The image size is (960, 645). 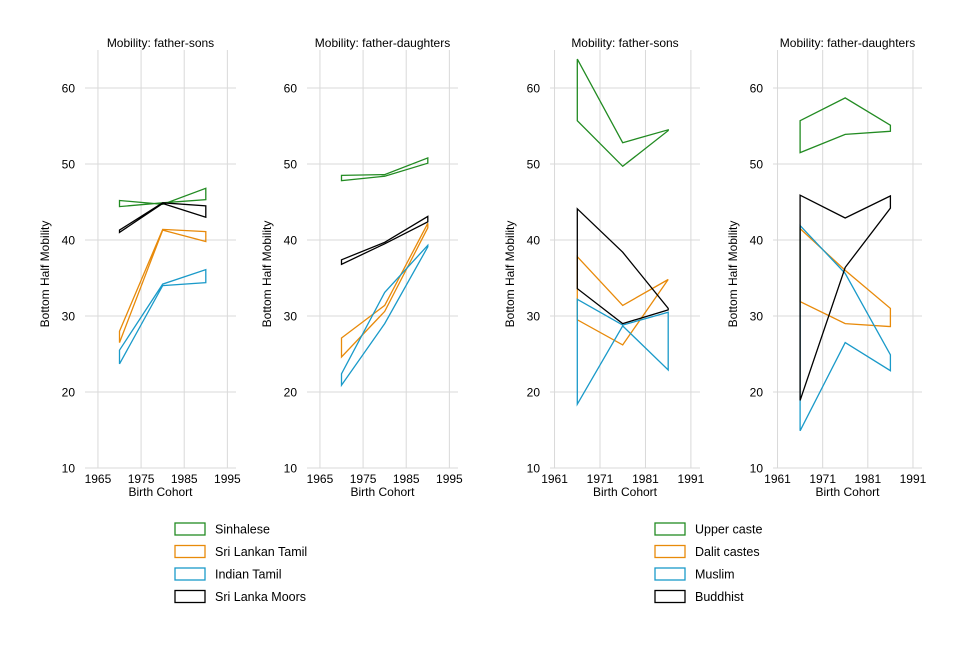 What do you see at coordinates (708, 563) in the screenshot?
I see `legend-caste: Upper caste Dalit castes Muslim Buddhist` at bounding box center [708, 563].